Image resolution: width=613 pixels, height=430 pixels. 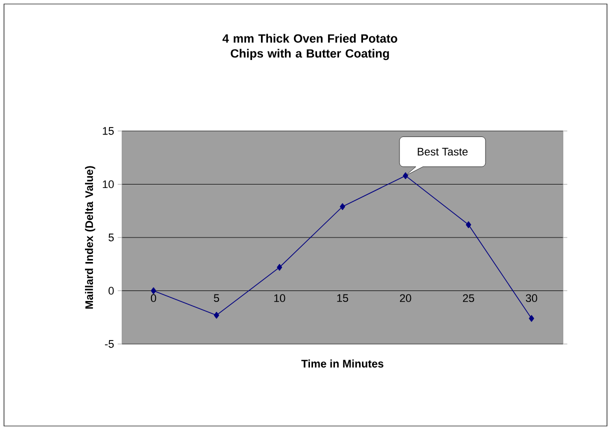 I want to click on x-tick-label: 30, so click(x=532, y=298).